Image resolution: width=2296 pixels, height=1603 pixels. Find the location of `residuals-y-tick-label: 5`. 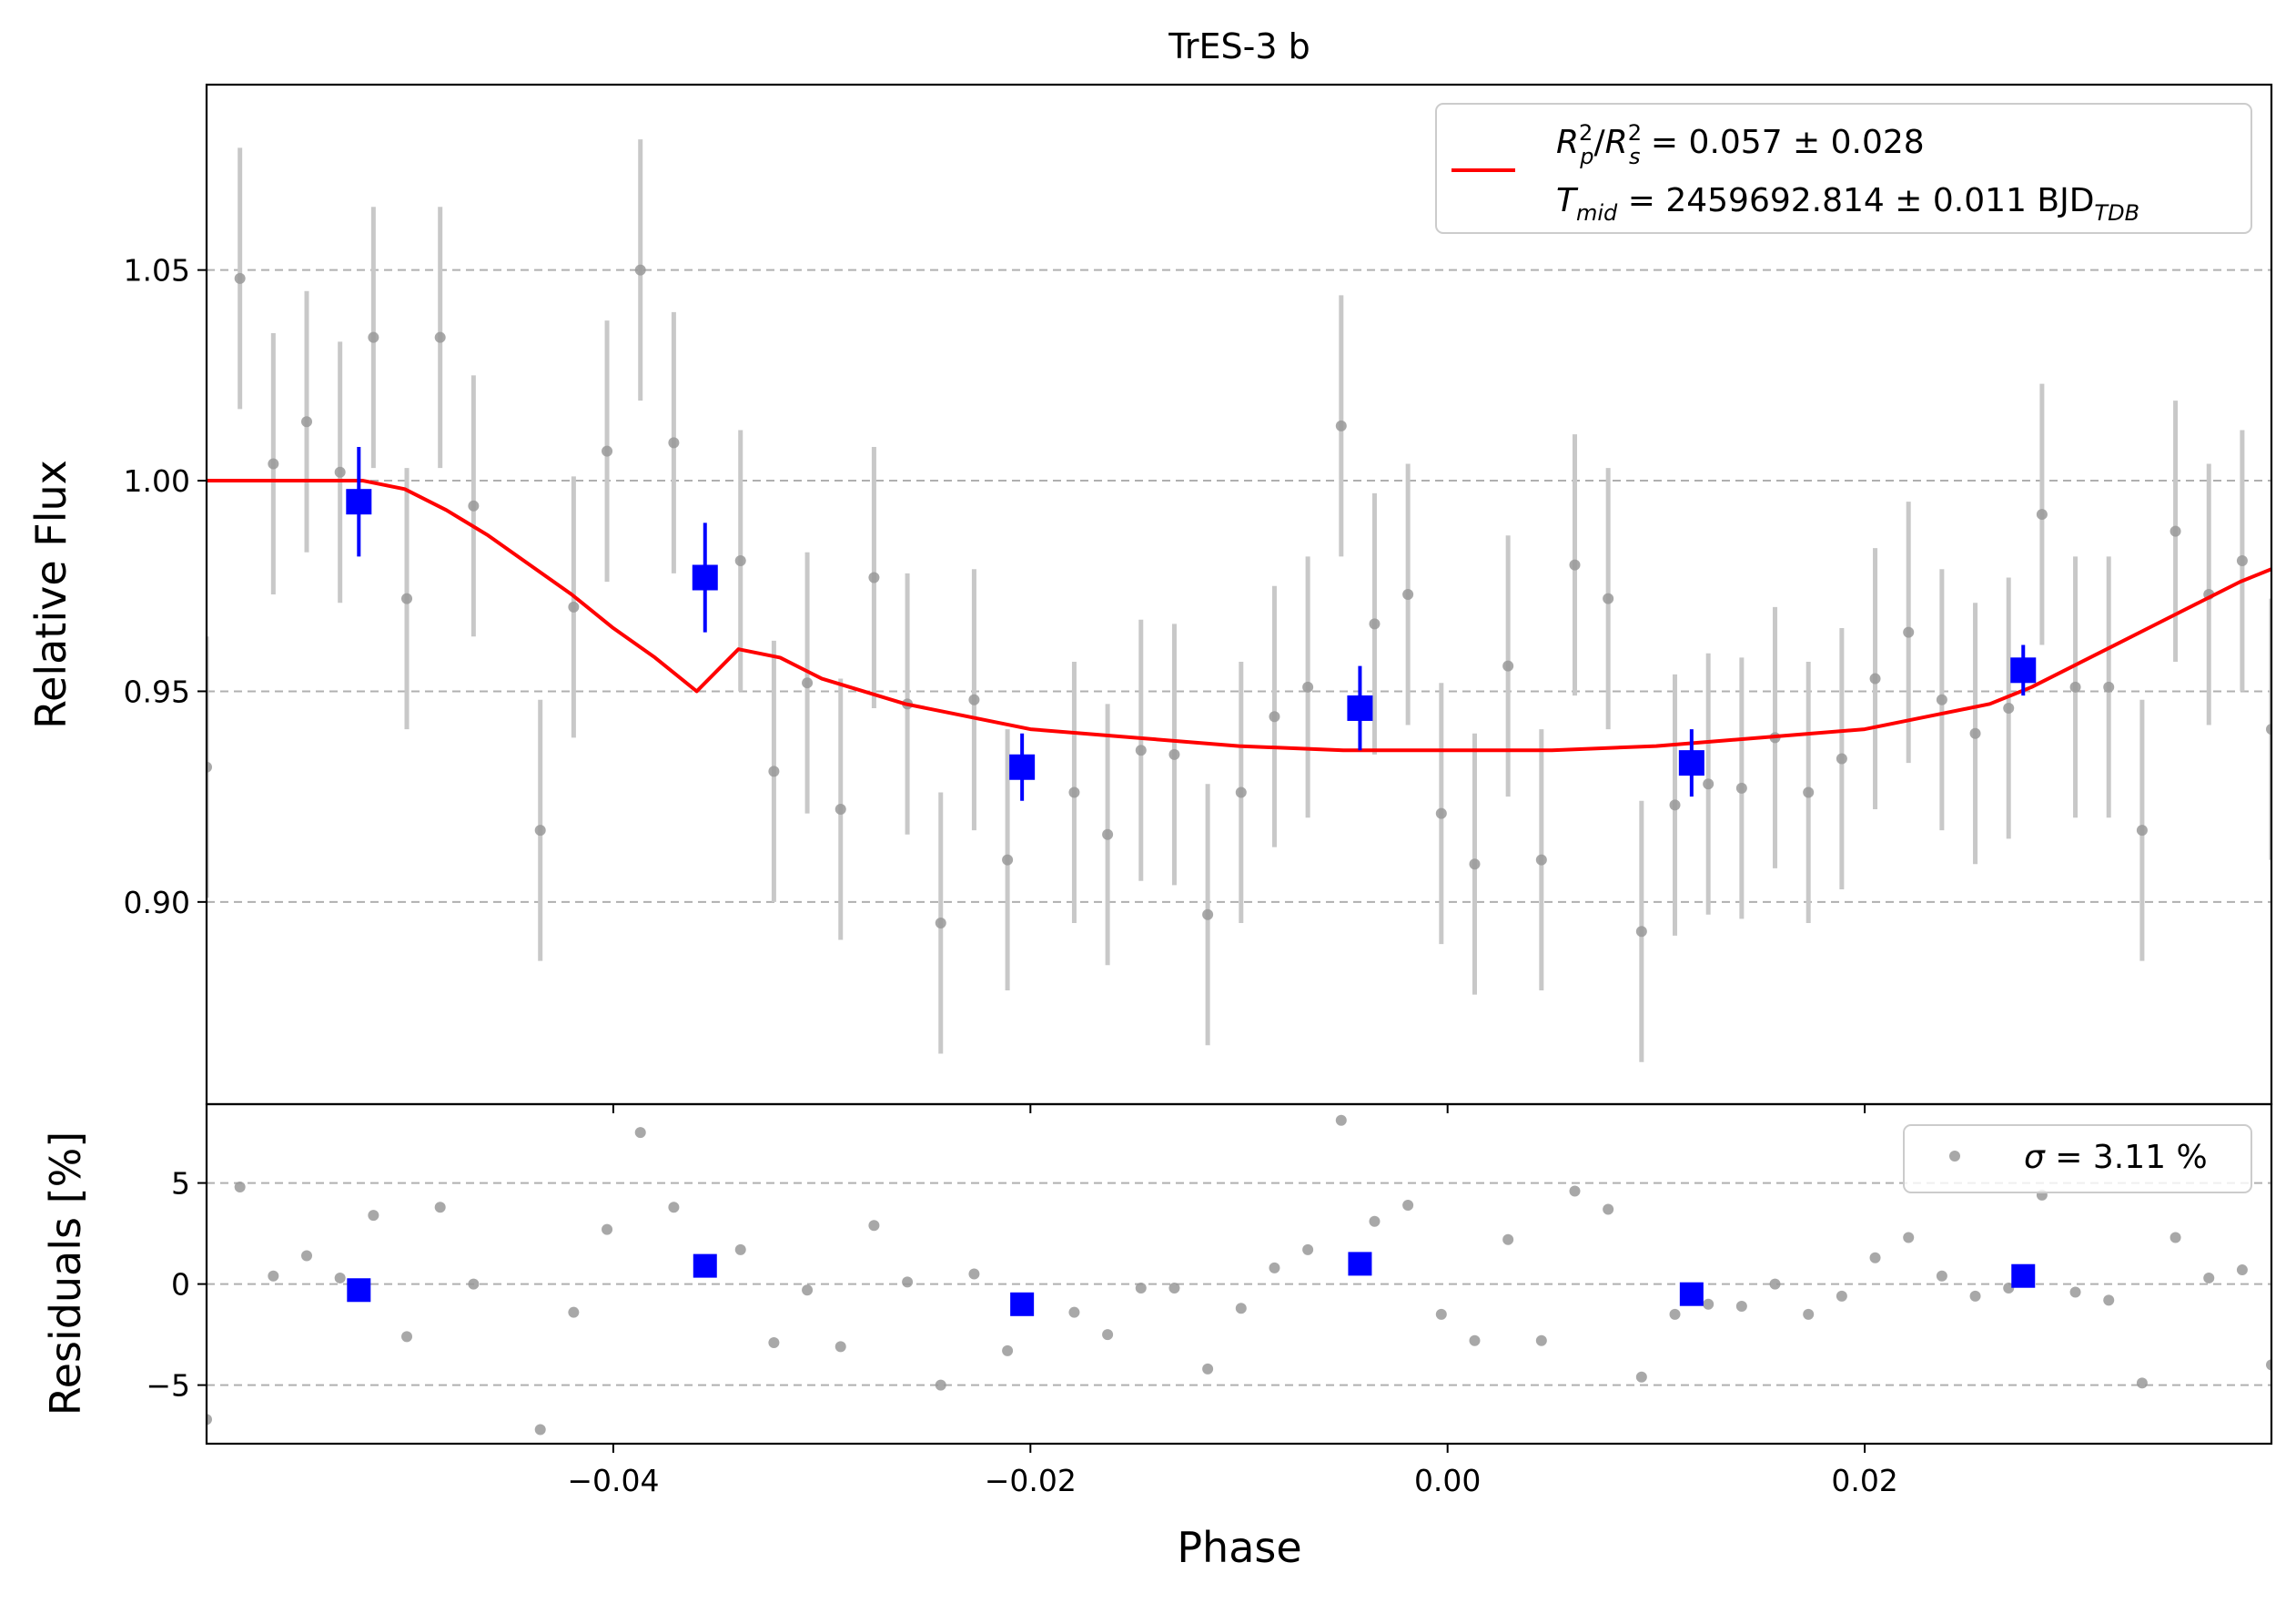

residuals-y-tick-label: 5 is located at coordinates (180, 1184).